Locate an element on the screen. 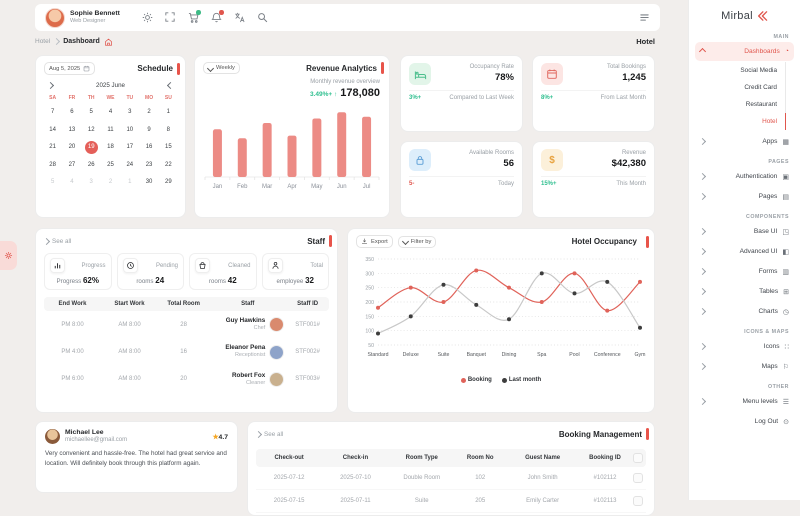 This screenshot has height=516, width=800. sidebar-item-tables: Tables ⊞ is located at coordinates (744, 291).